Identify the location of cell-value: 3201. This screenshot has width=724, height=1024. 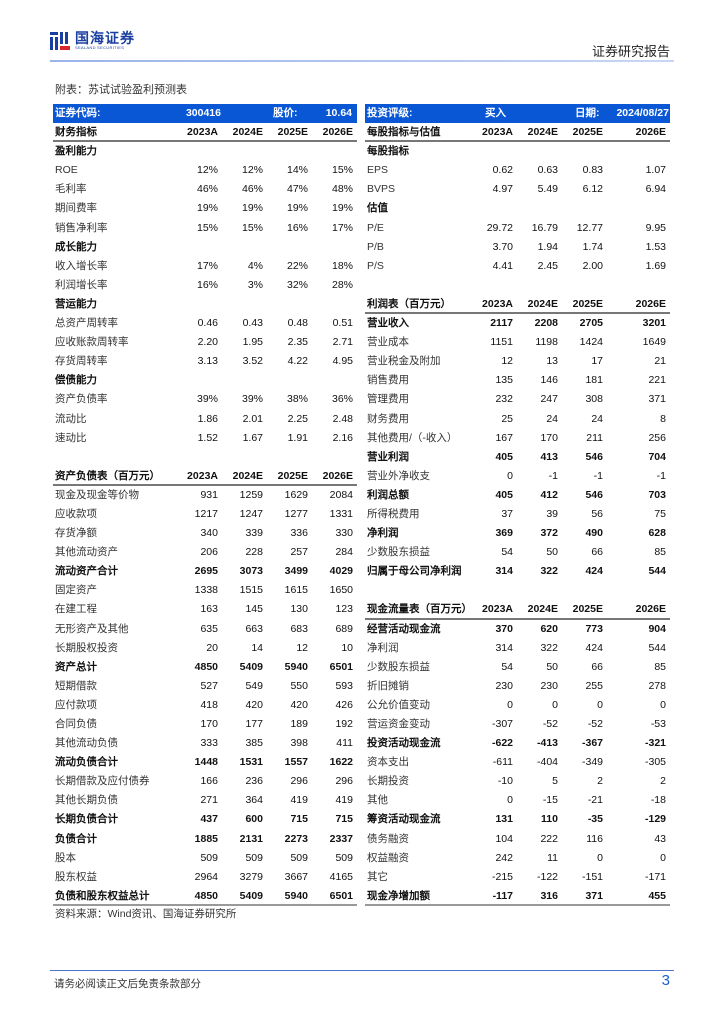
(654, 323).